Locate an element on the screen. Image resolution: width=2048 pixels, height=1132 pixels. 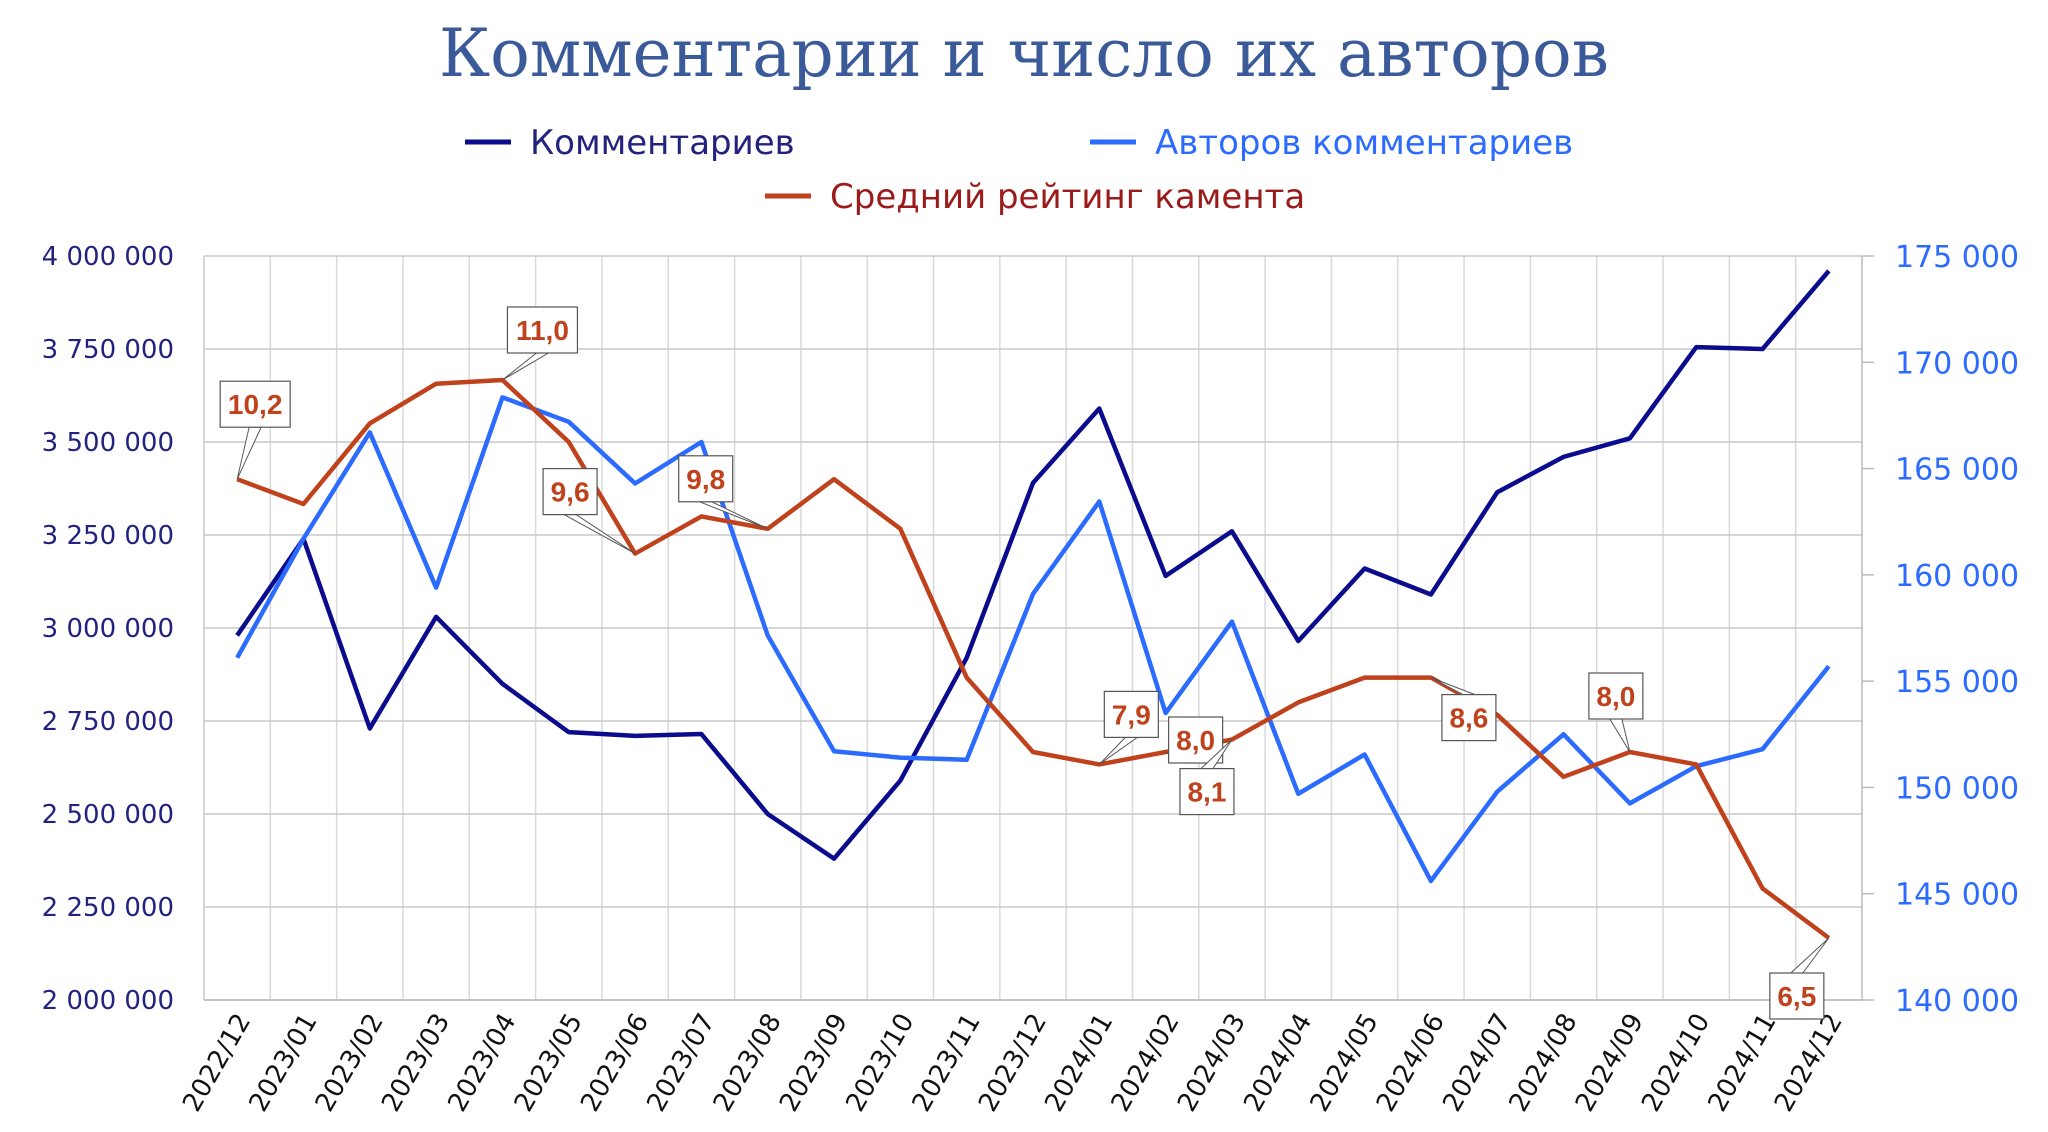
data-label: 9,6 is located at coordinates (589, 511).